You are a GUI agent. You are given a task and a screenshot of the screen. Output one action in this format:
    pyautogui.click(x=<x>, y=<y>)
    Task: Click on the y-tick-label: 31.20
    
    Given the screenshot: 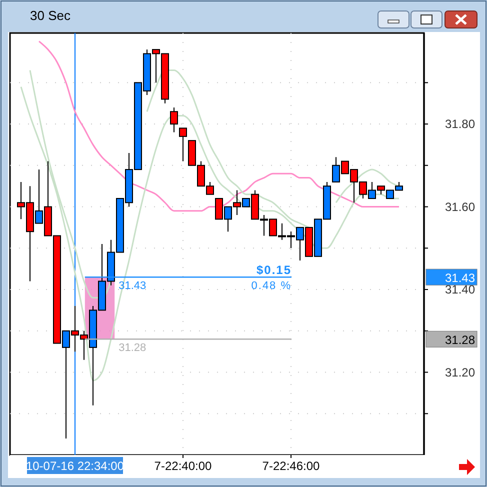 What is the action you would take?
    pyautogui.click(x=460, y=372)
    